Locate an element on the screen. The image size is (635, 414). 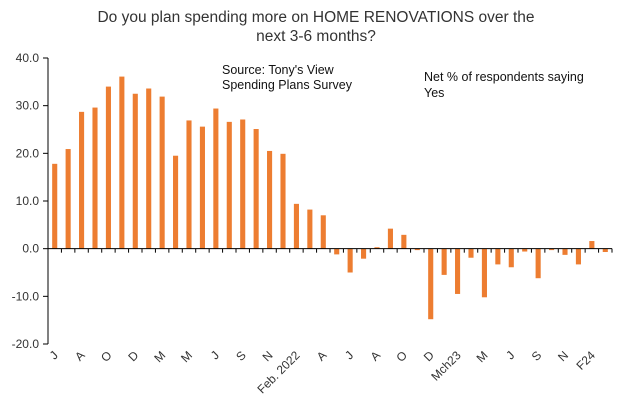
y-tick-label: 20.0 is located at coordinates (28, 153).